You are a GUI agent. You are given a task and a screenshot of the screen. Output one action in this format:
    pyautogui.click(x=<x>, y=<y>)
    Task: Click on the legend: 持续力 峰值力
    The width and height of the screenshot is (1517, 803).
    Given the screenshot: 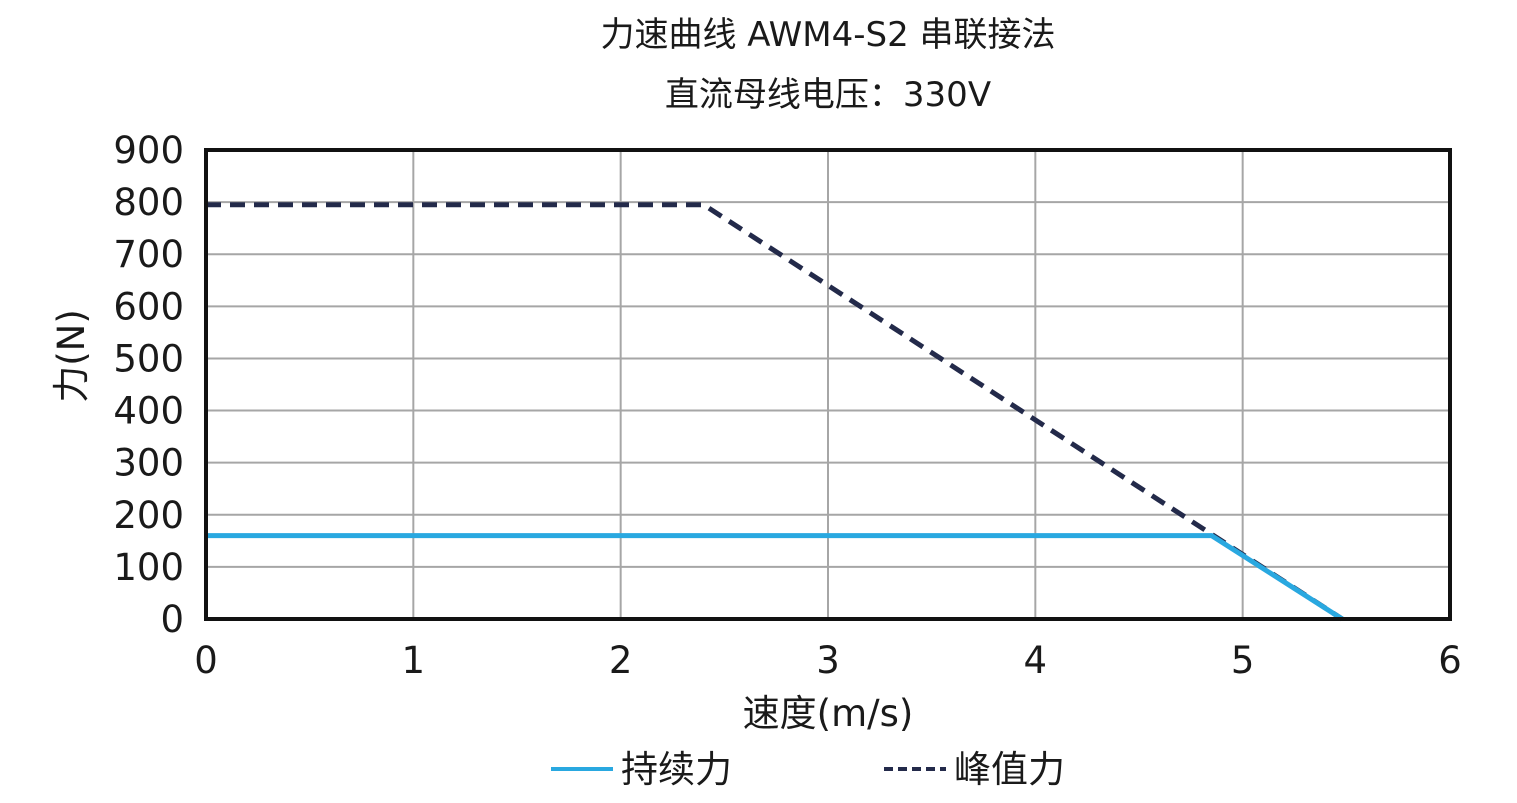 What is the action you would take?
    pyautogui.click(x=808, y=769)
    